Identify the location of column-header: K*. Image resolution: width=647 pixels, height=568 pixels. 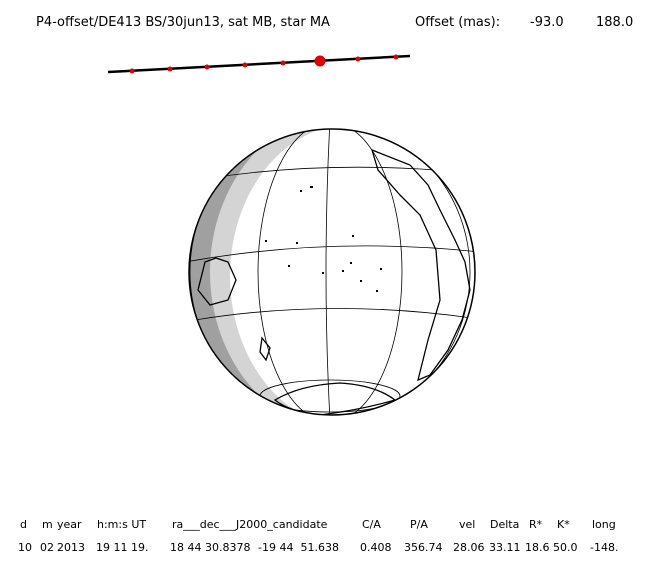
(563, 524).